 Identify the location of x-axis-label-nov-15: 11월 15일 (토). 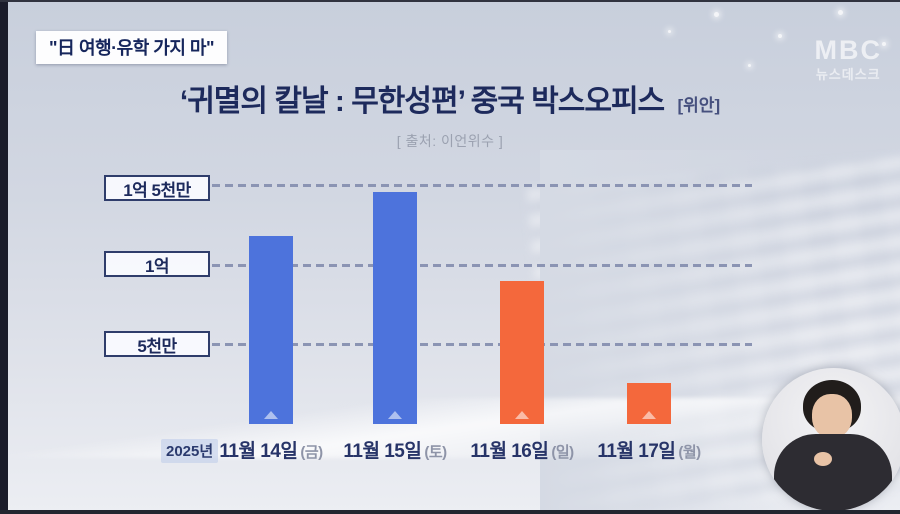
(395, 449).